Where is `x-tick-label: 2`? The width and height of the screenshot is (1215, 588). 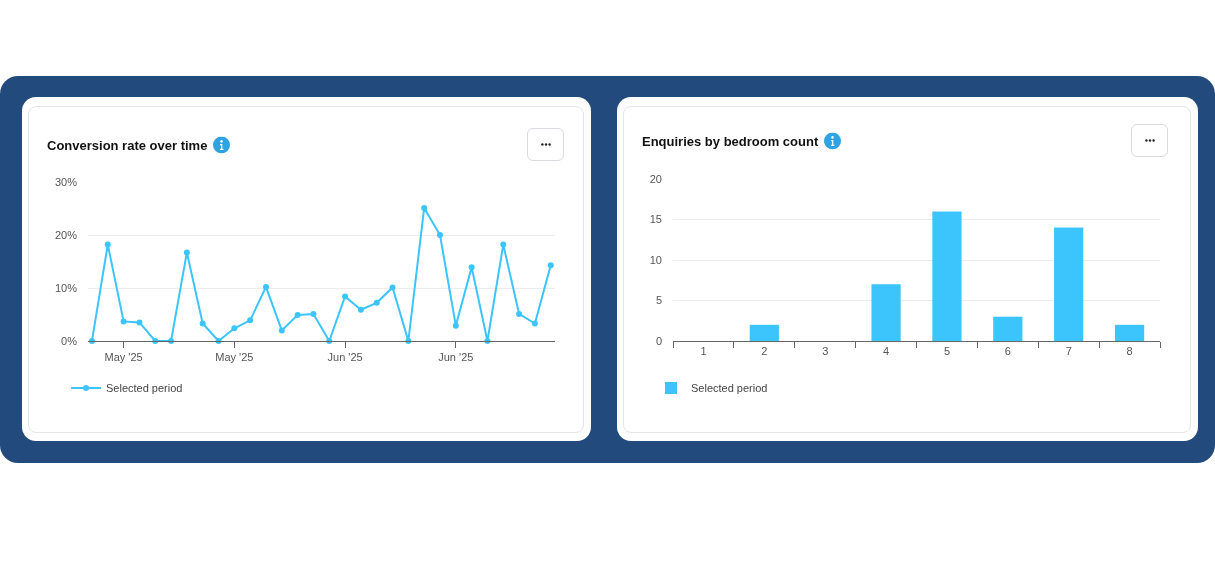 x-tick-label: 2 is located at coordinates (764, 351).